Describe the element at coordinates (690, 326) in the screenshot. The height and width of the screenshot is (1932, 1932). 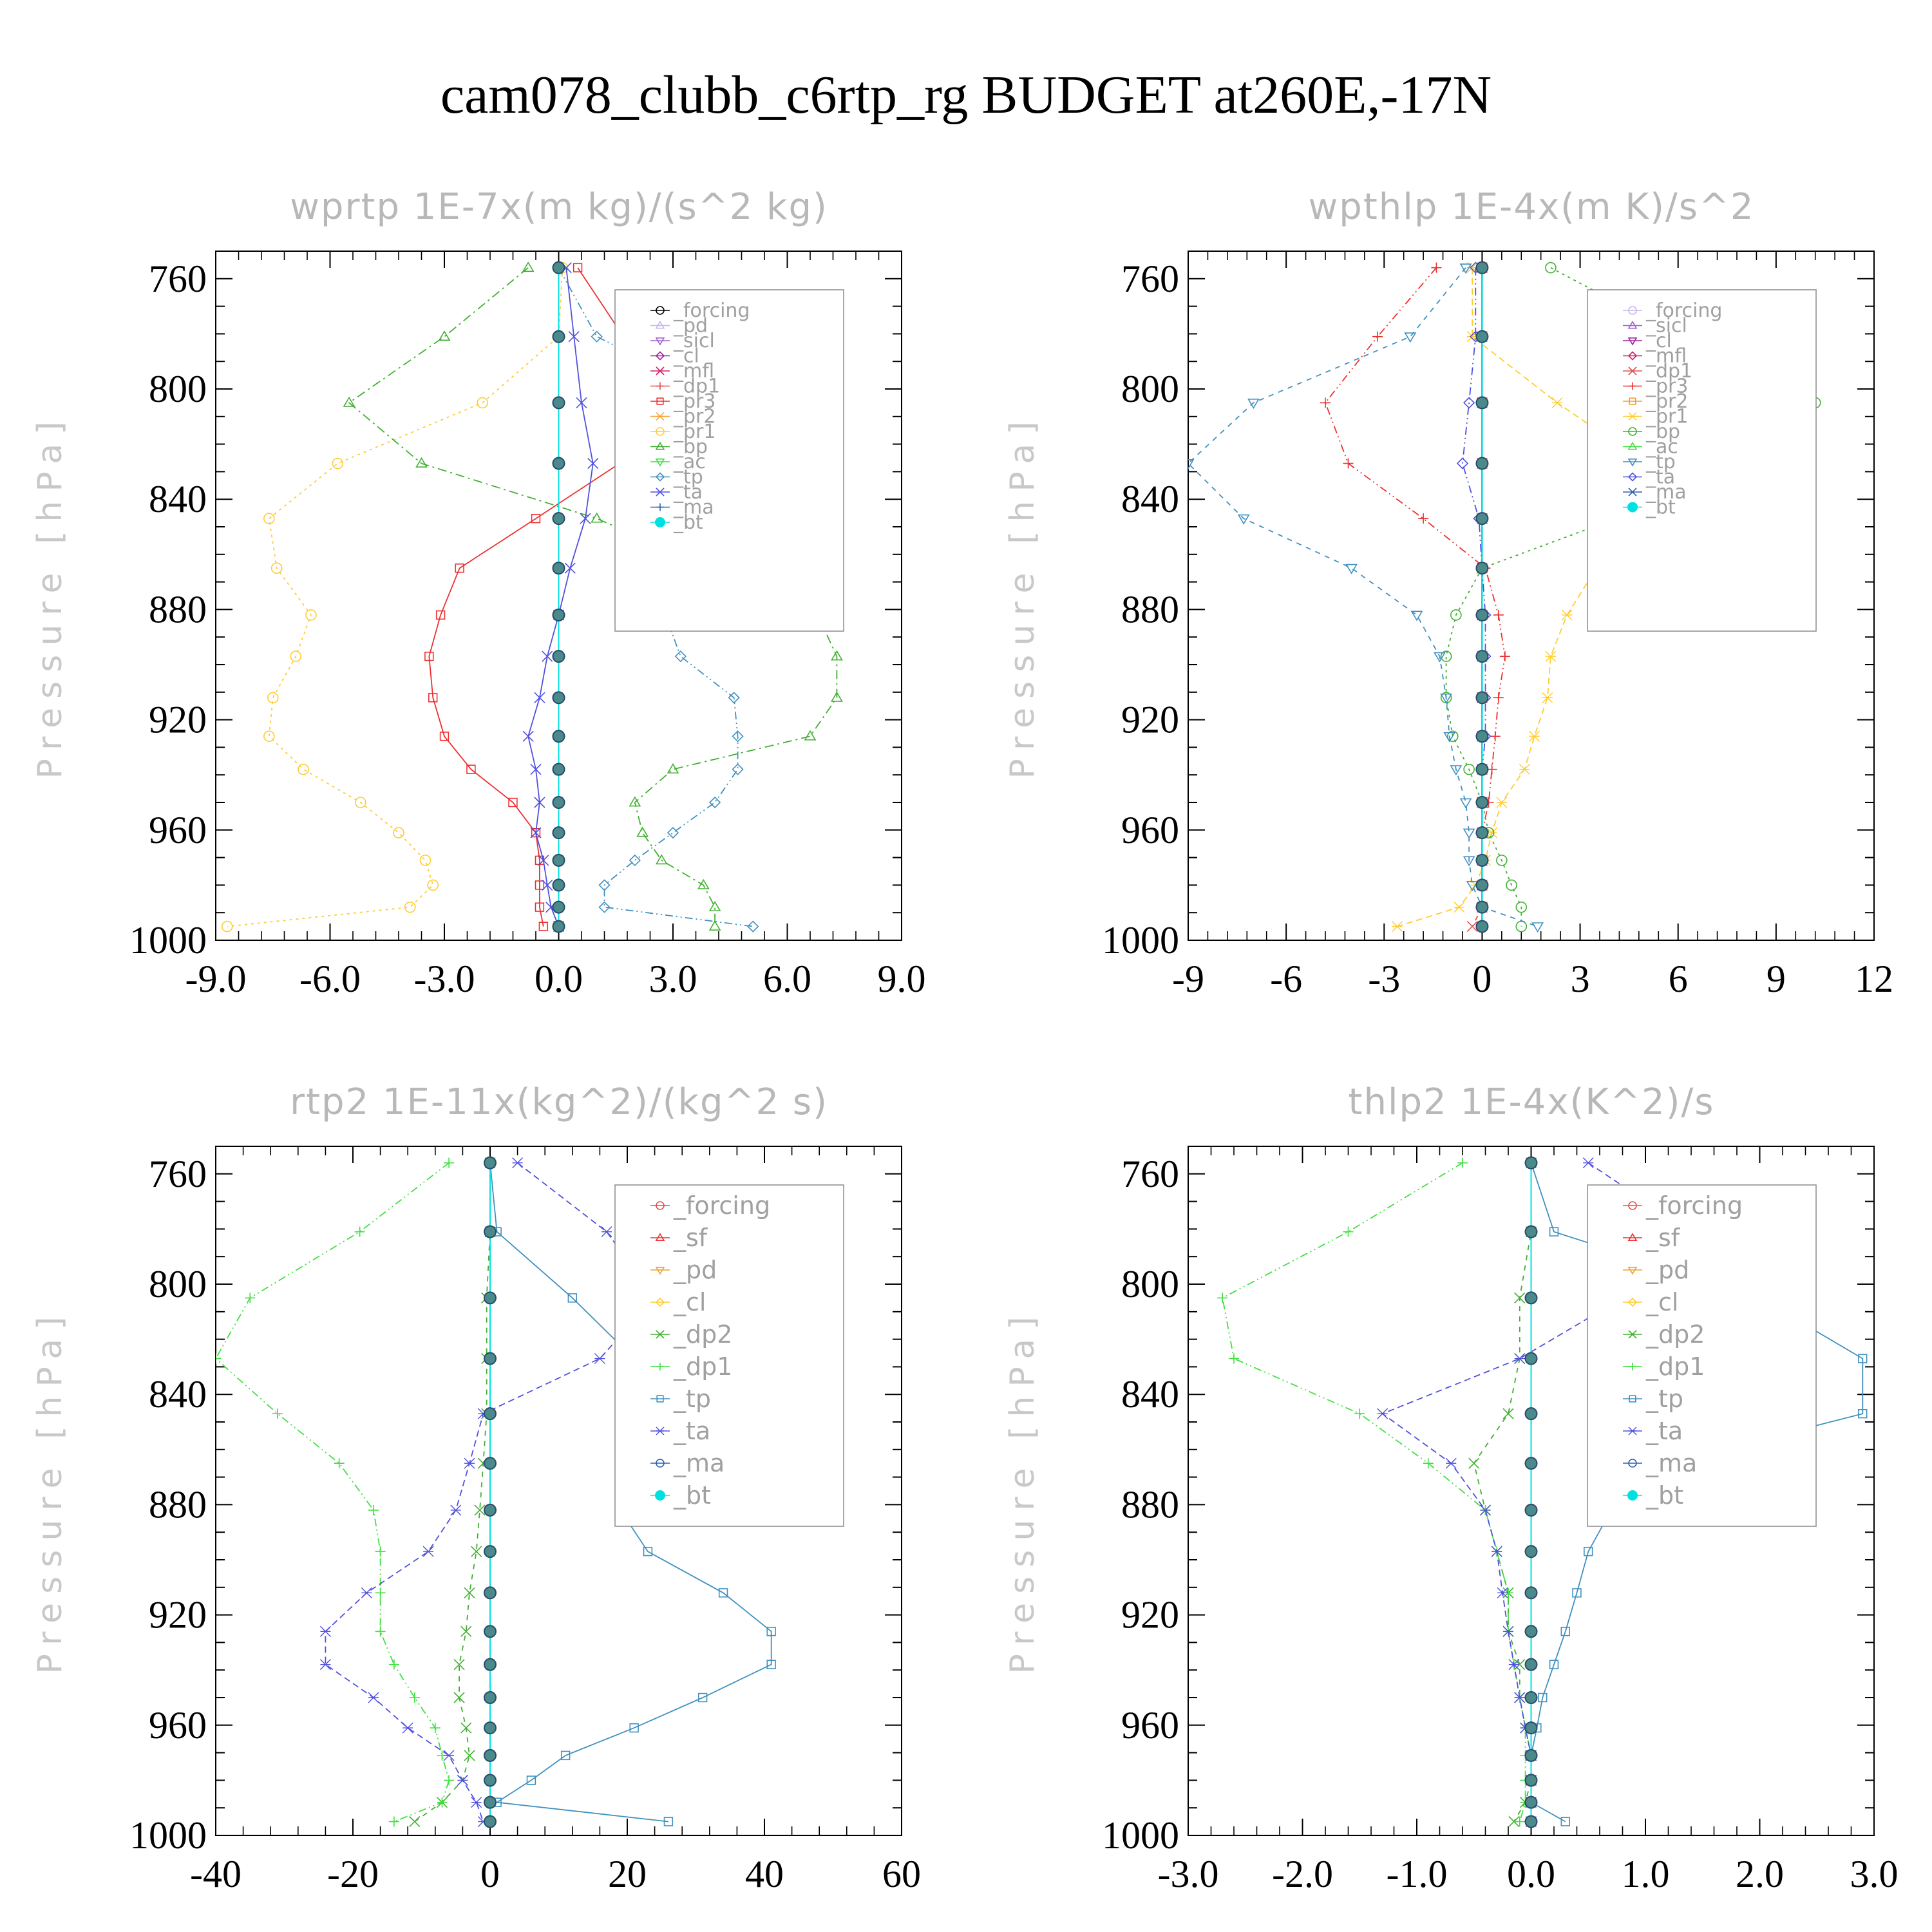
I see `legend-label: _pd` at that location.